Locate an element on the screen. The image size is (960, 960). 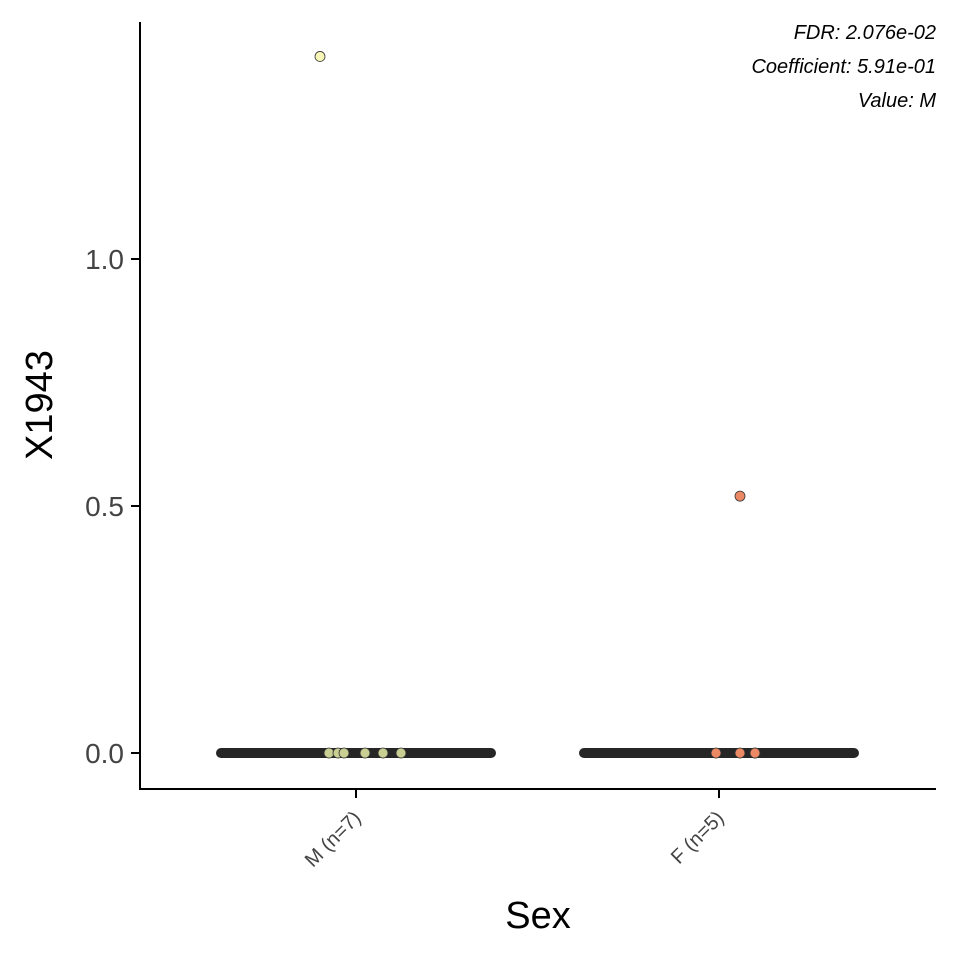
y-tick-label: 1.0 is located at coordinates (104, 259).